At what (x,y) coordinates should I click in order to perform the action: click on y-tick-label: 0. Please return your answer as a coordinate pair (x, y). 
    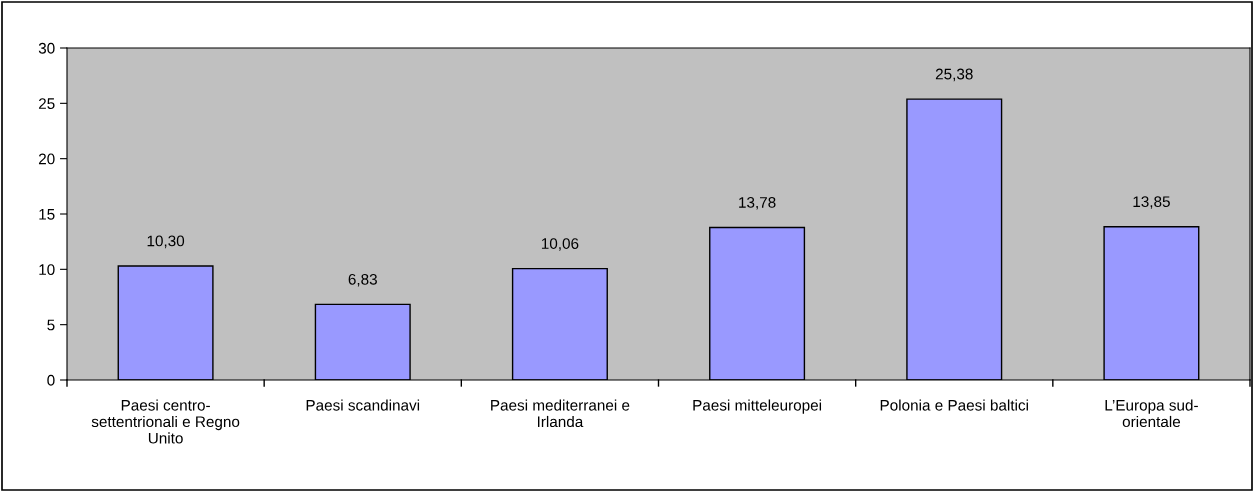
    Looking at the image, I should click on (51, 380).